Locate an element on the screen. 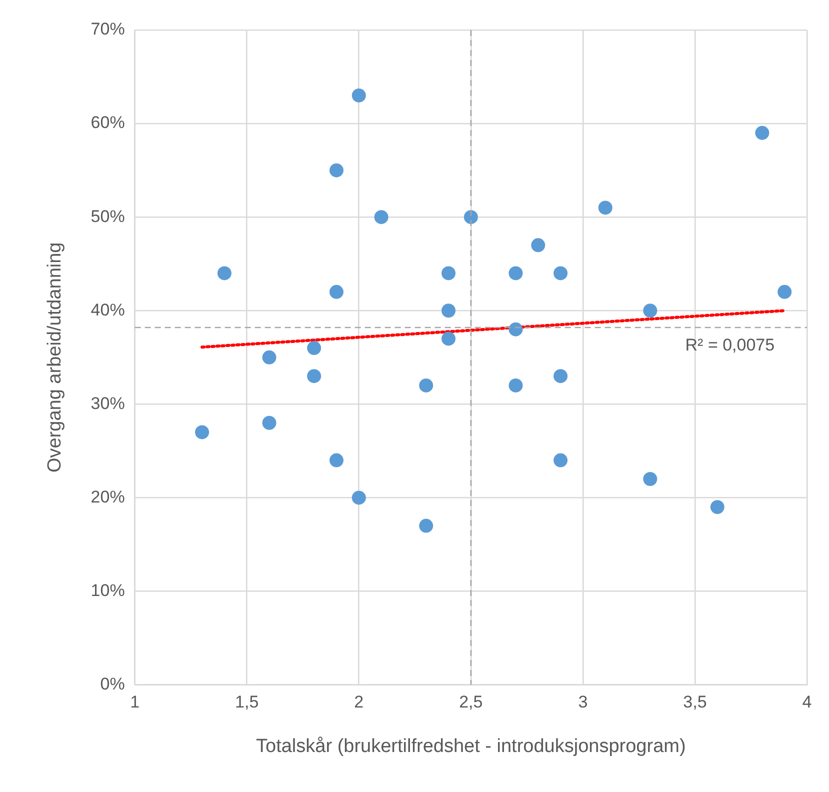  y-tick-label: 40% is located at coordinates (107, 310).